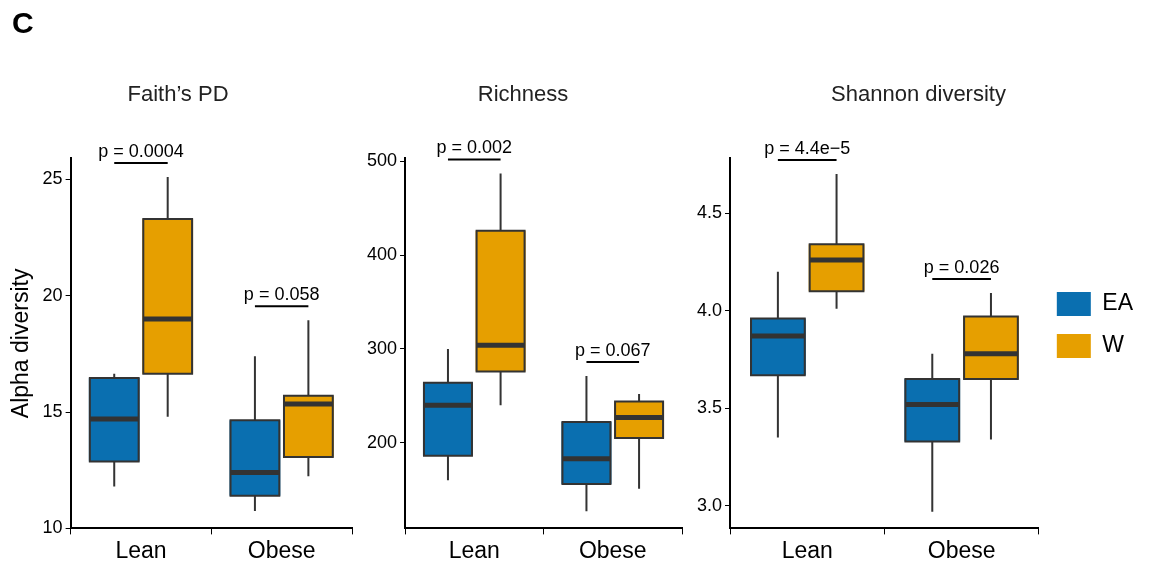  What do you see at coordinates (23, 23) in the screenshot?
I see `text: C` at bounding box center [23, 23].